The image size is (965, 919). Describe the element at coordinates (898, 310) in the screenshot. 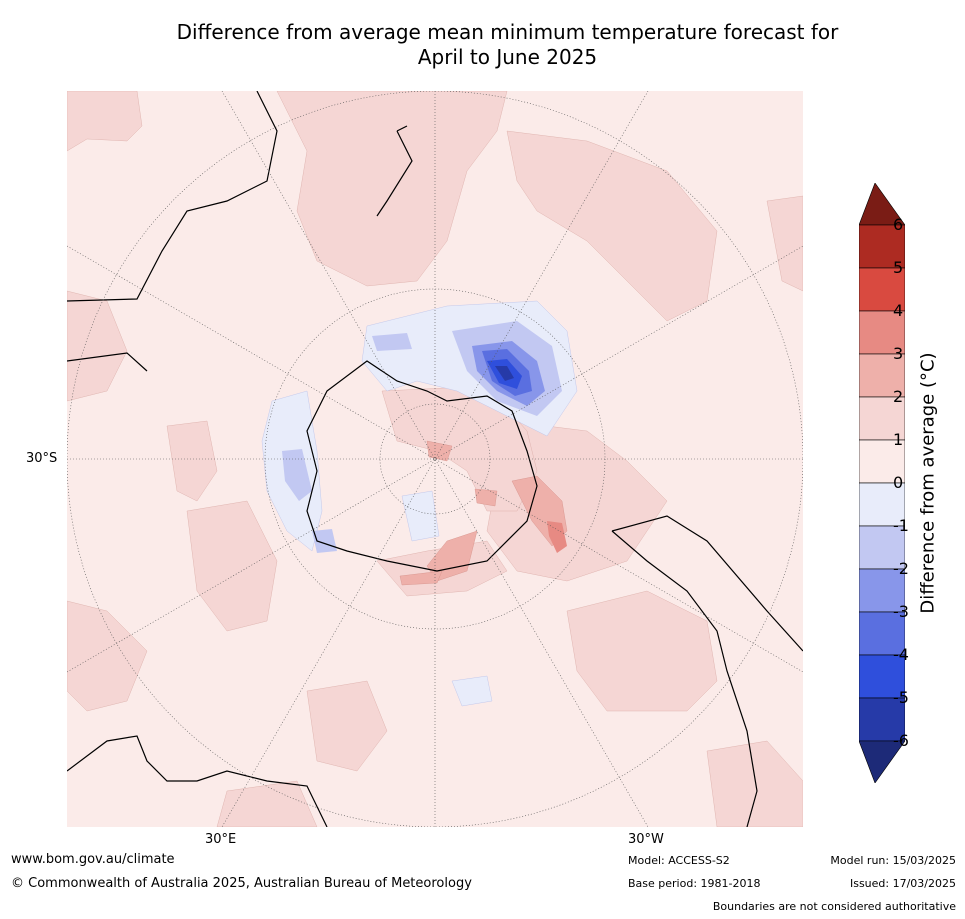

I see `colorbar-tick-label: 4` at that location.